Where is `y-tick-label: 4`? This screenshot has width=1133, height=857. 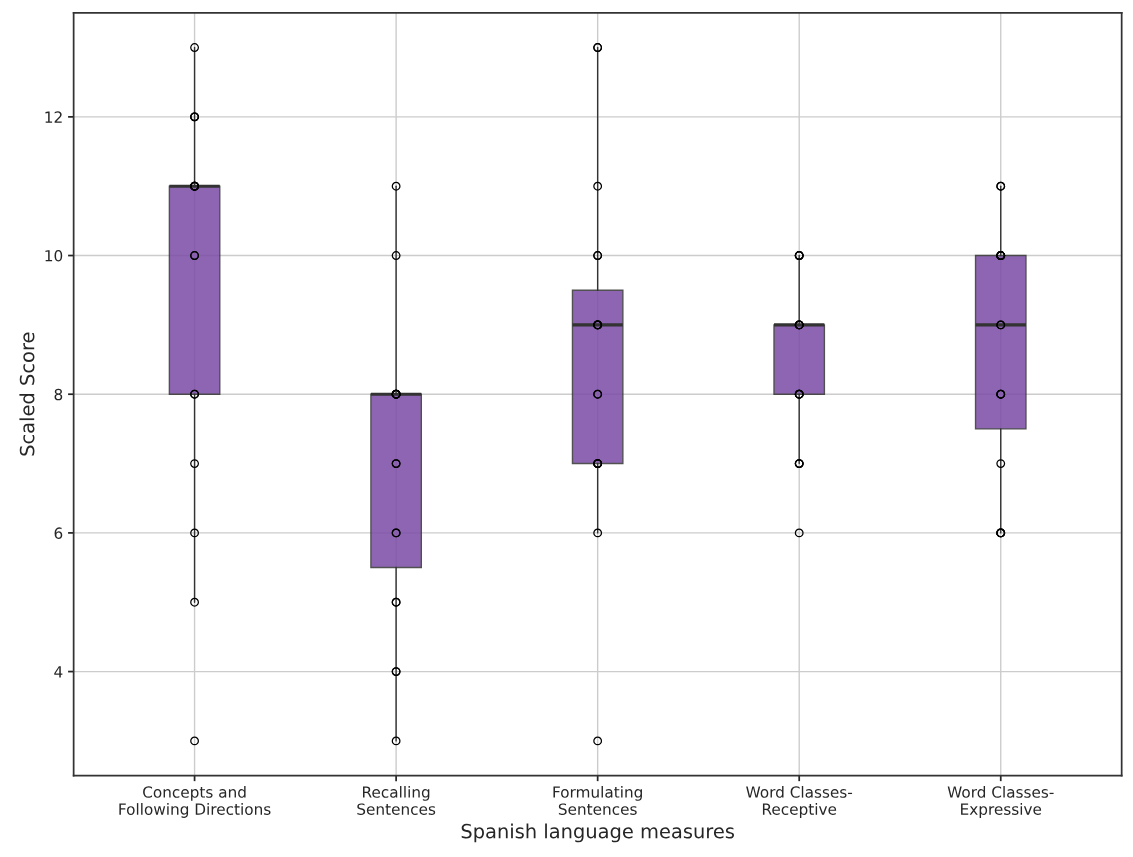
y-tick-label: 4 is located at coordinates (58, 672).